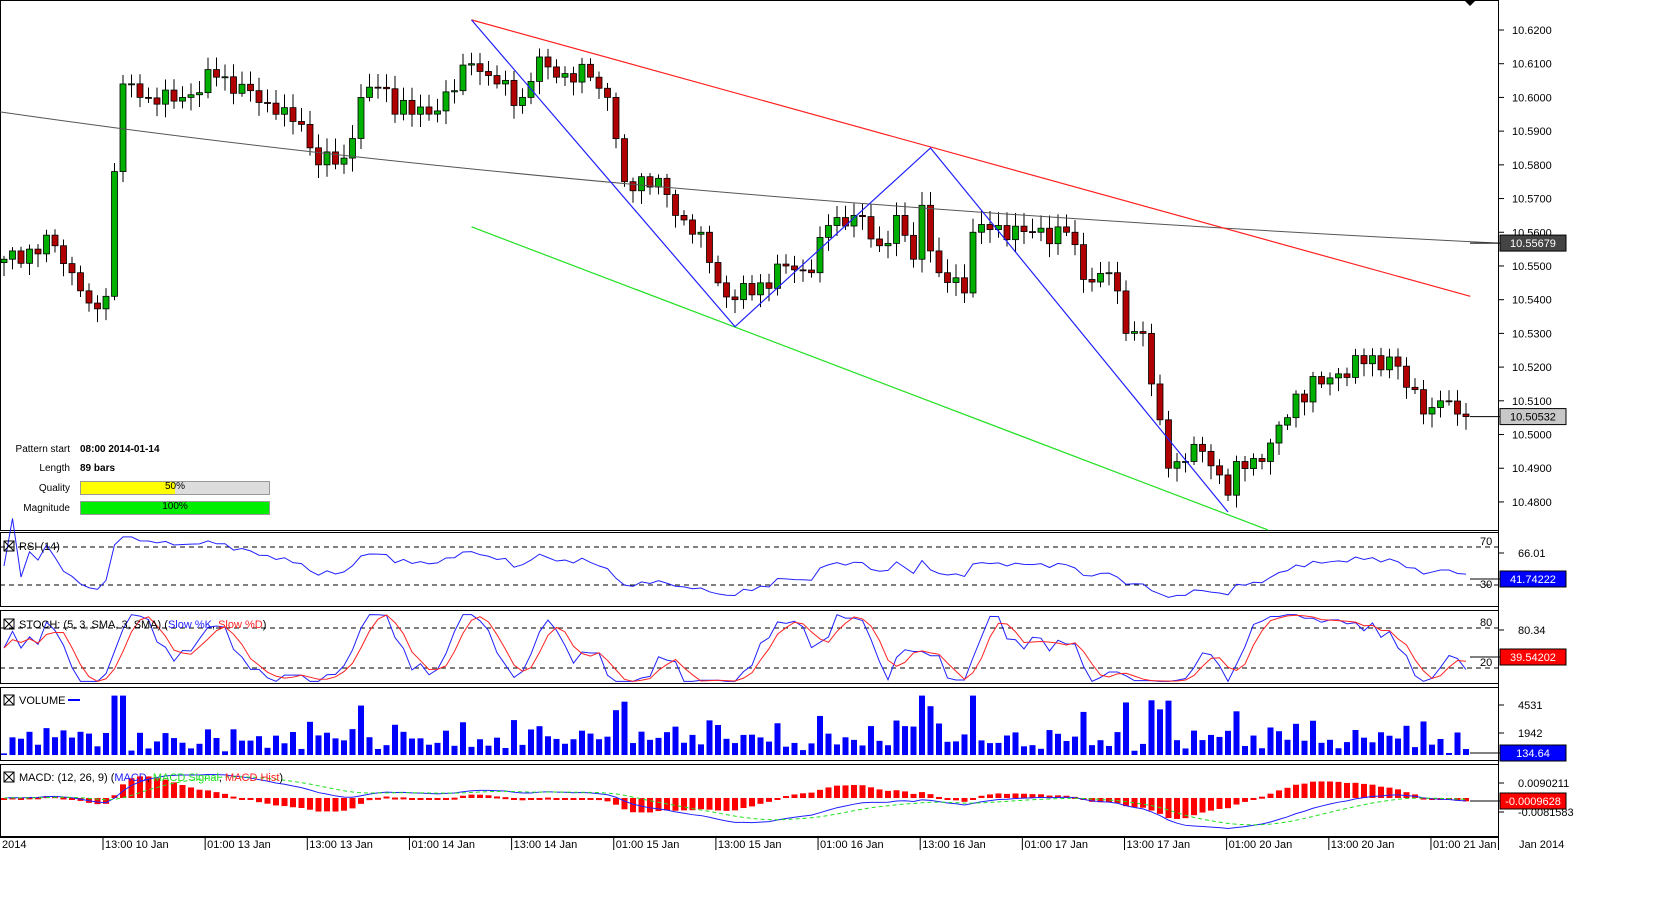 This screenshot has width=1655, height=897. Describe the element at coordinates (42, 701) in the screenshot. I see `volume-title-part: VOLUME` at that location.